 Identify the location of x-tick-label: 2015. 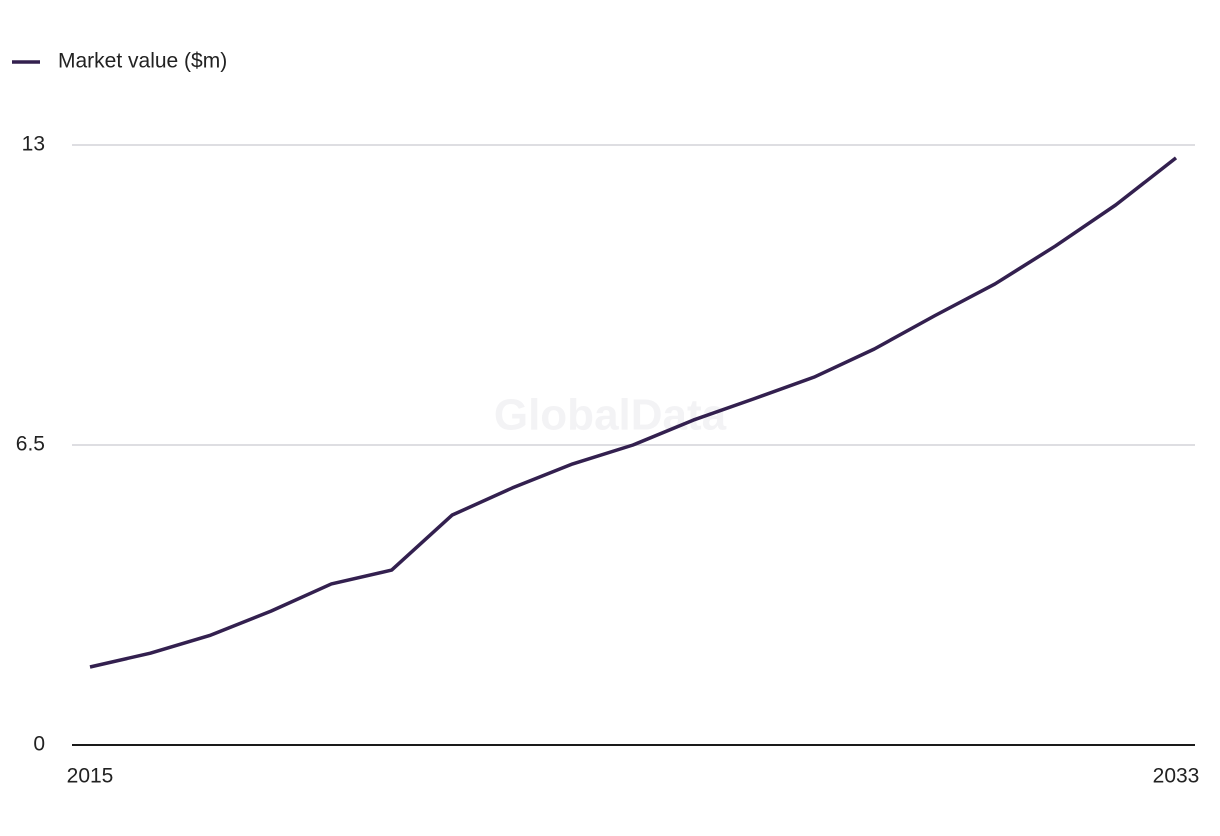
(90, 776).